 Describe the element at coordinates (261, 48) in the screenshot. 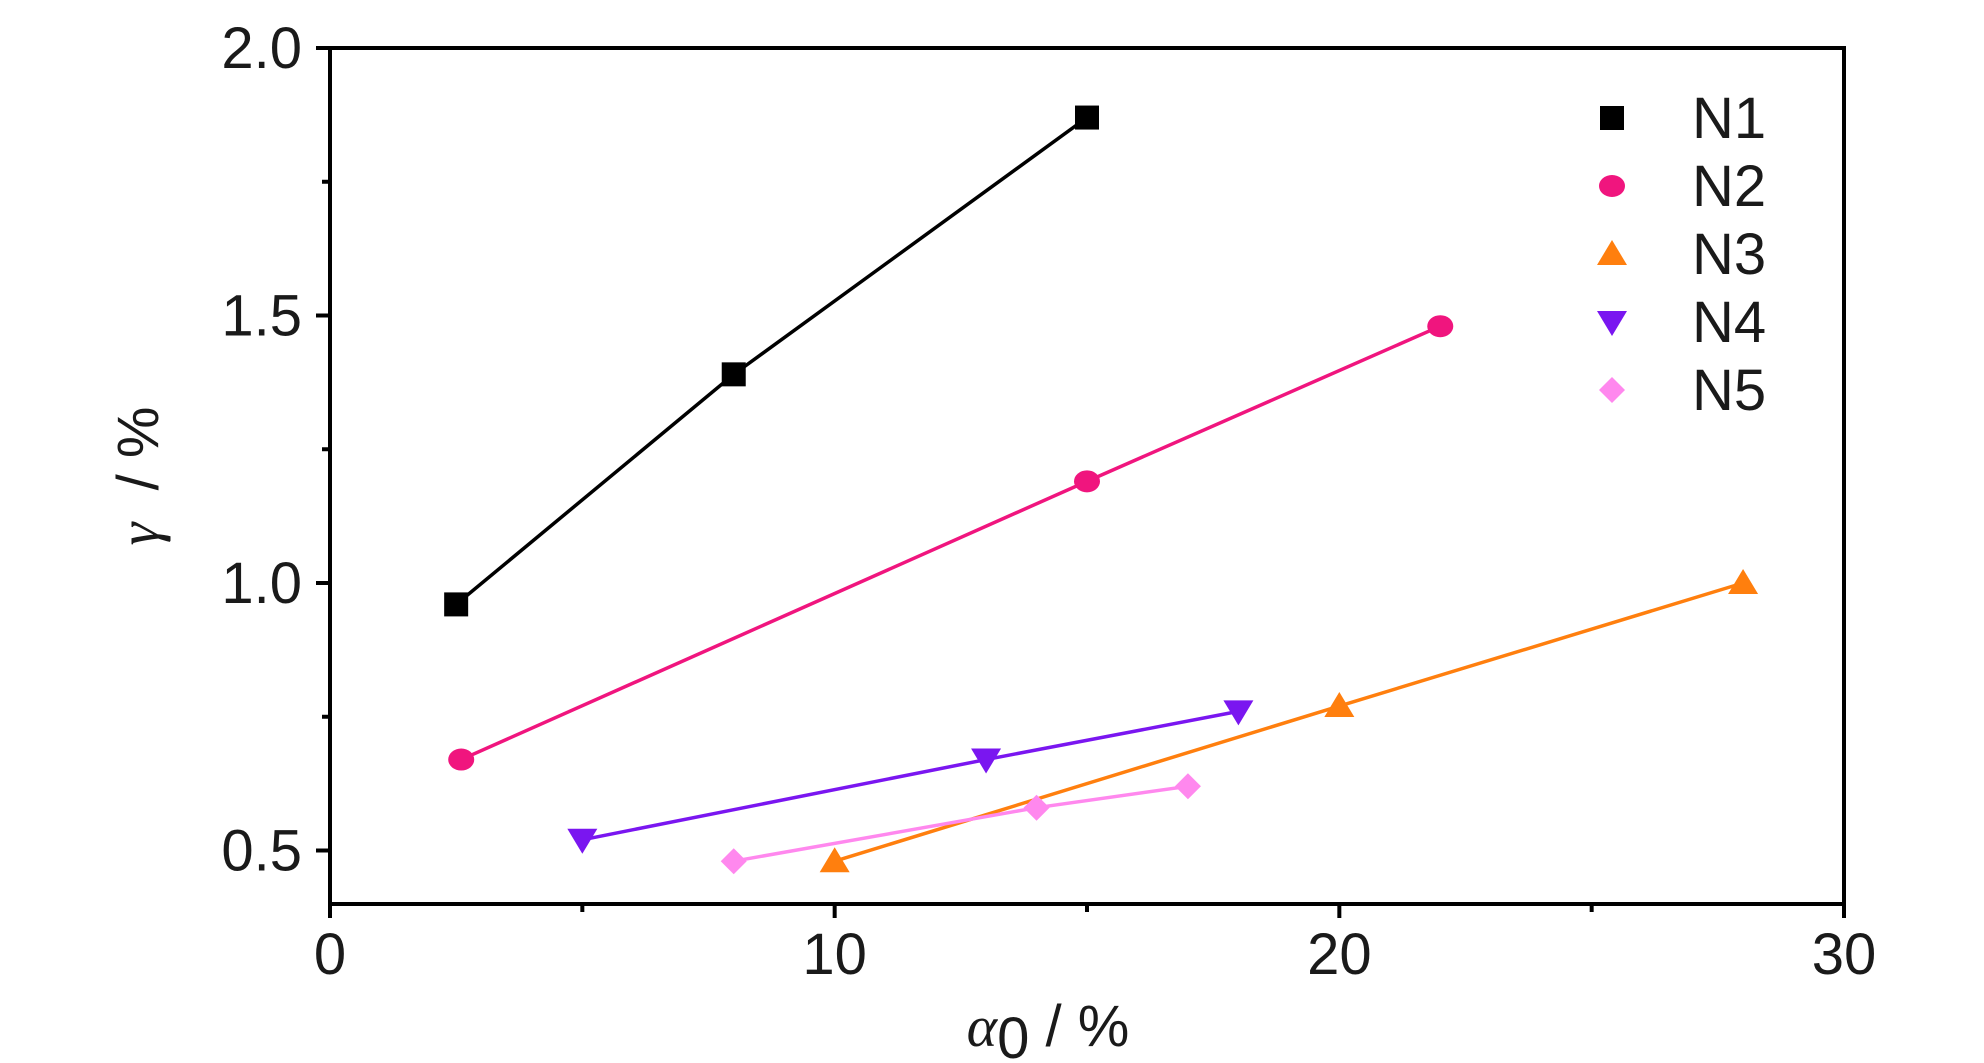

I see `y-tick-label: 2.0` at that location.